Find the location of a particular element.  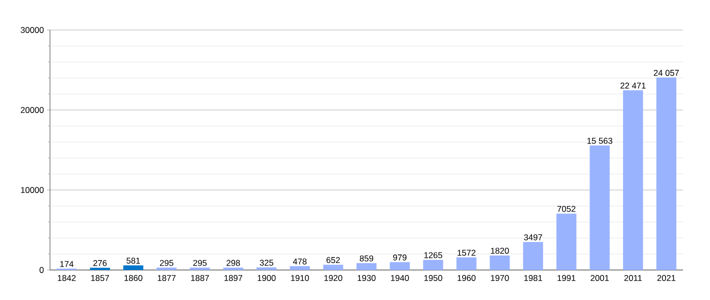

x-tick-label: 1920 is located at coordinates (333, 278).